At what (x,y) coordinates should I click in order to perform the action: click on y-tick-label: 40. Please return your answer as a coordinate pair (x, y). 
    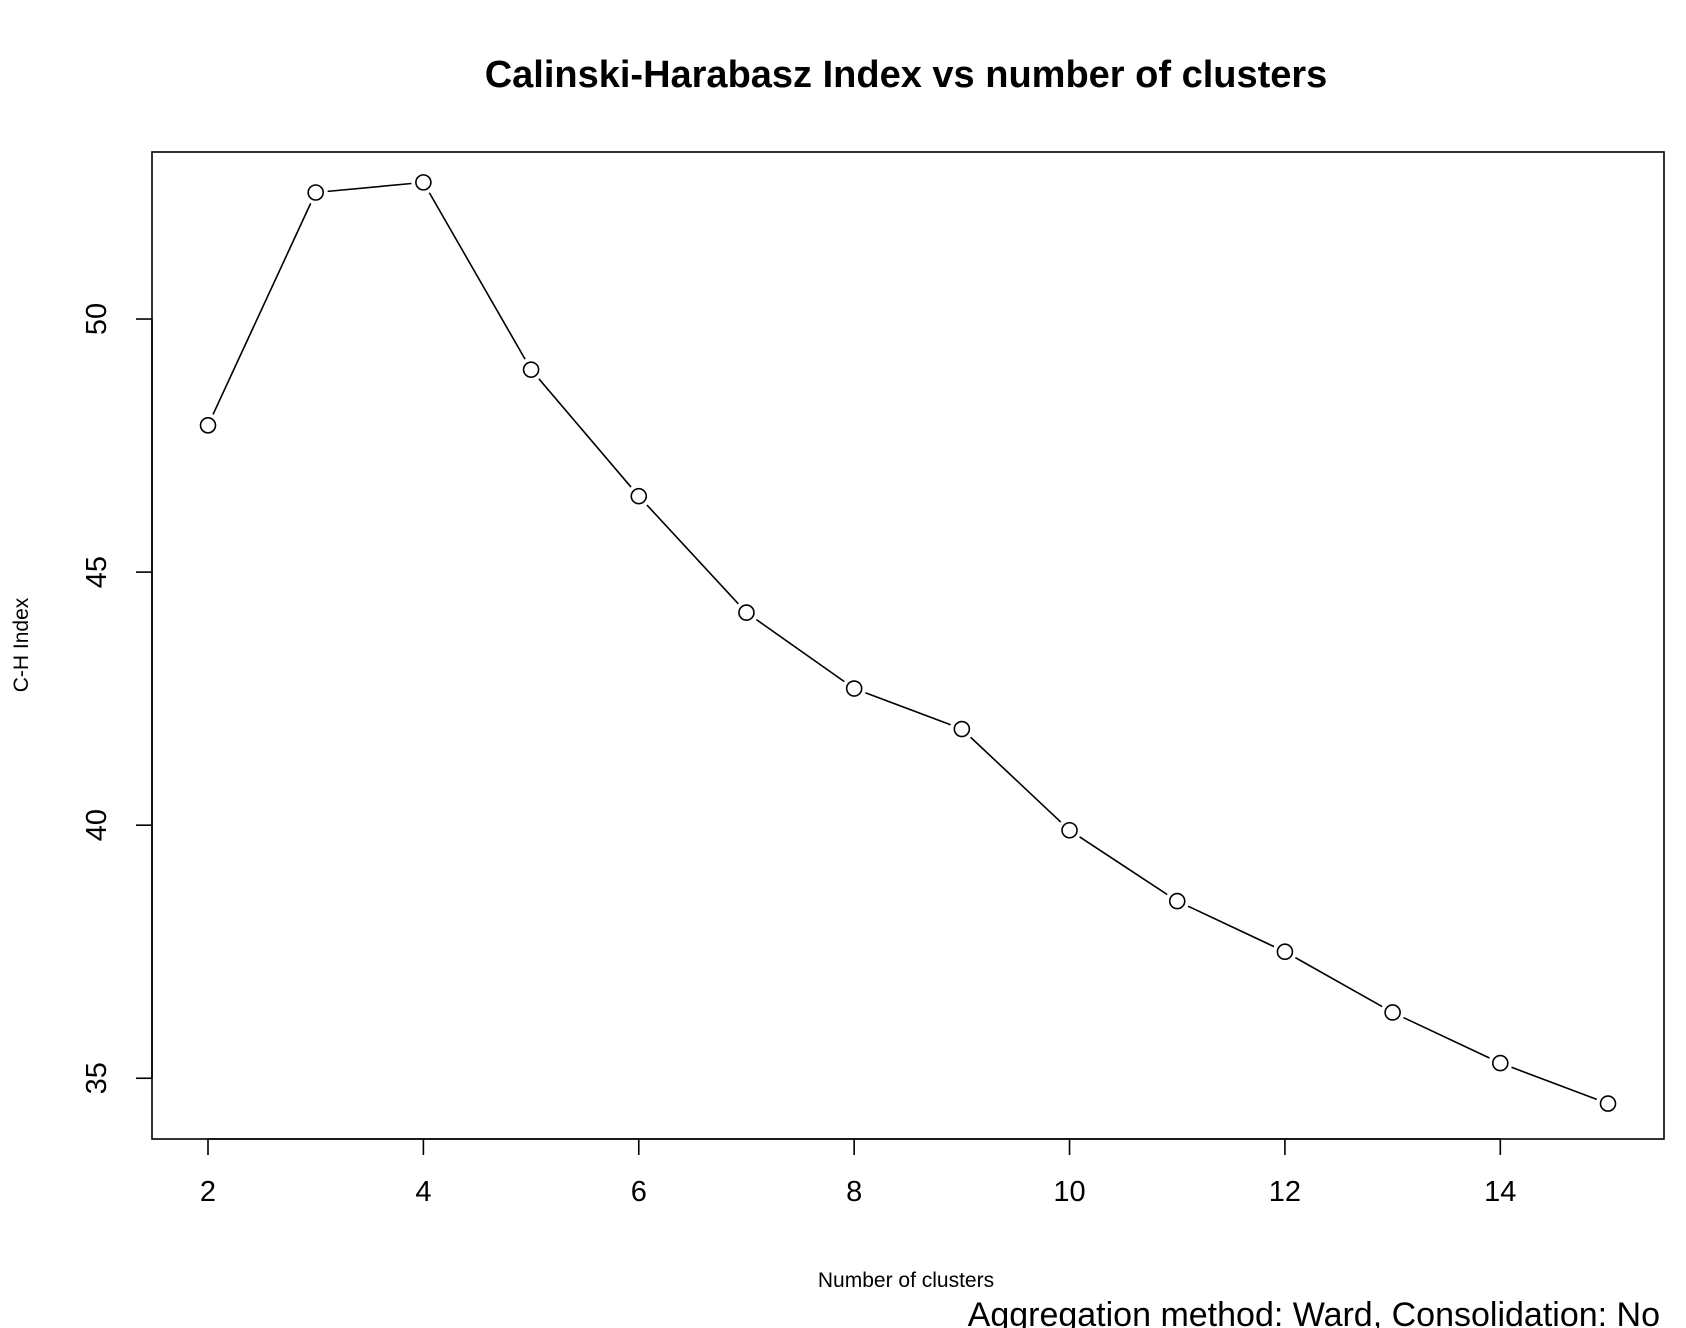
    Looking at the image, I should click on (97, 825).